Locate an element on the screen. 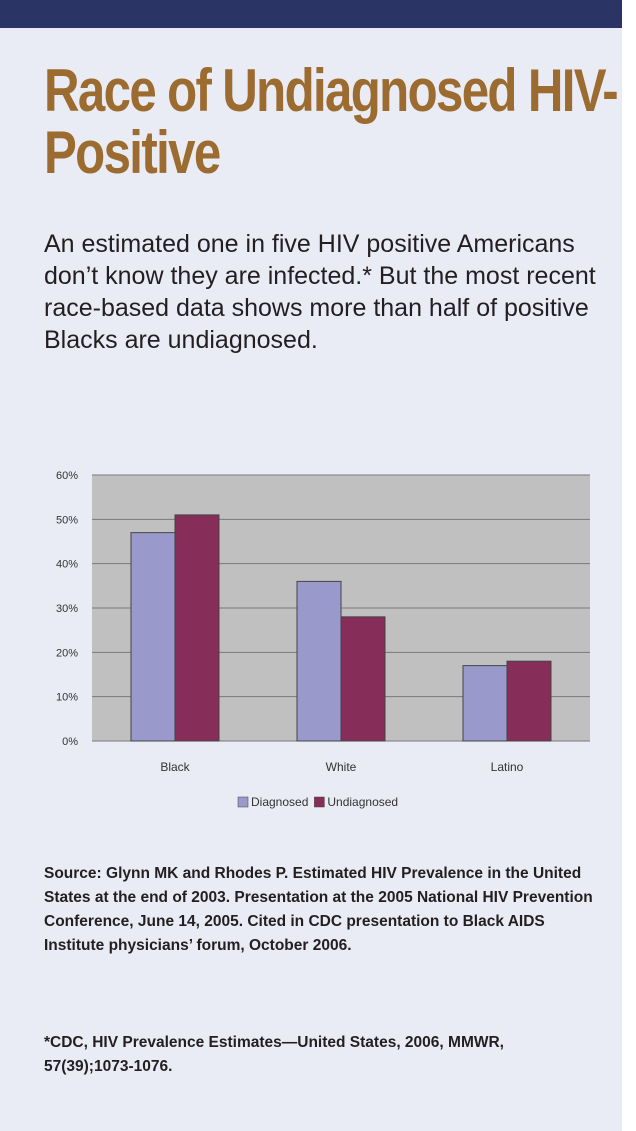 This screenshot has width=636, height=1131. page-title: Race of Undiagnosed HIV-Positive is located at coordinates (331, 121).